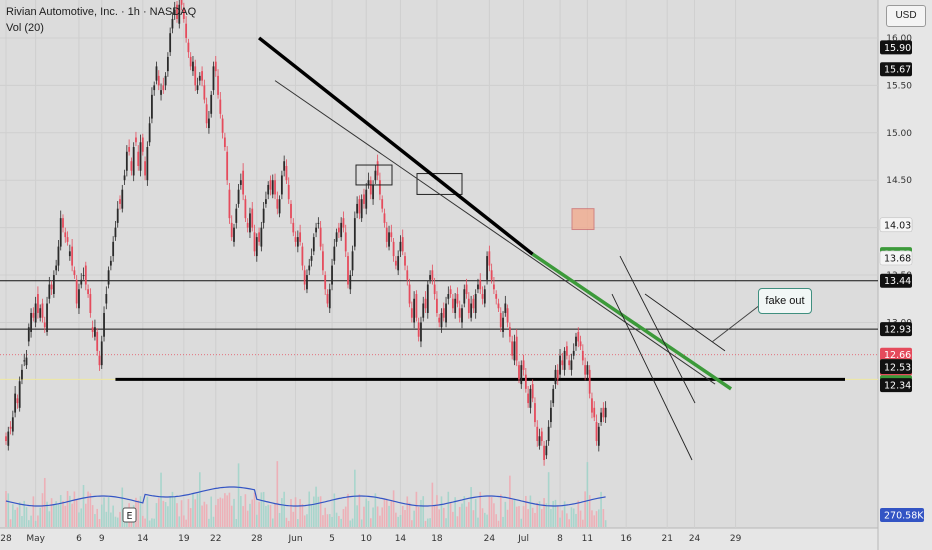  What do you see at coordinates (305, 496) in the screenshot?
I see `volume-average-line` at bounding box center [305, 496].